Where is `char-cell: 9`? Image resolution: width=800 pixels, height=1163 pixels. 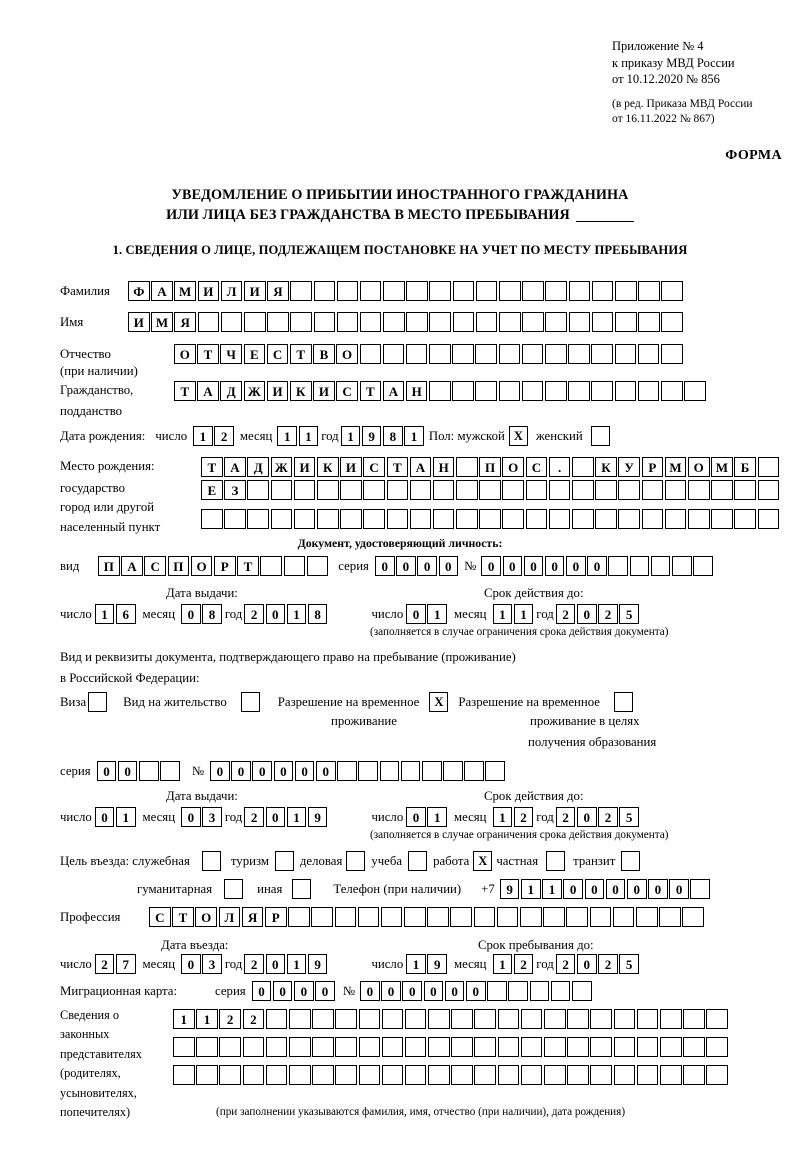
char-cell: 9 is located at coordinates (317, 964).